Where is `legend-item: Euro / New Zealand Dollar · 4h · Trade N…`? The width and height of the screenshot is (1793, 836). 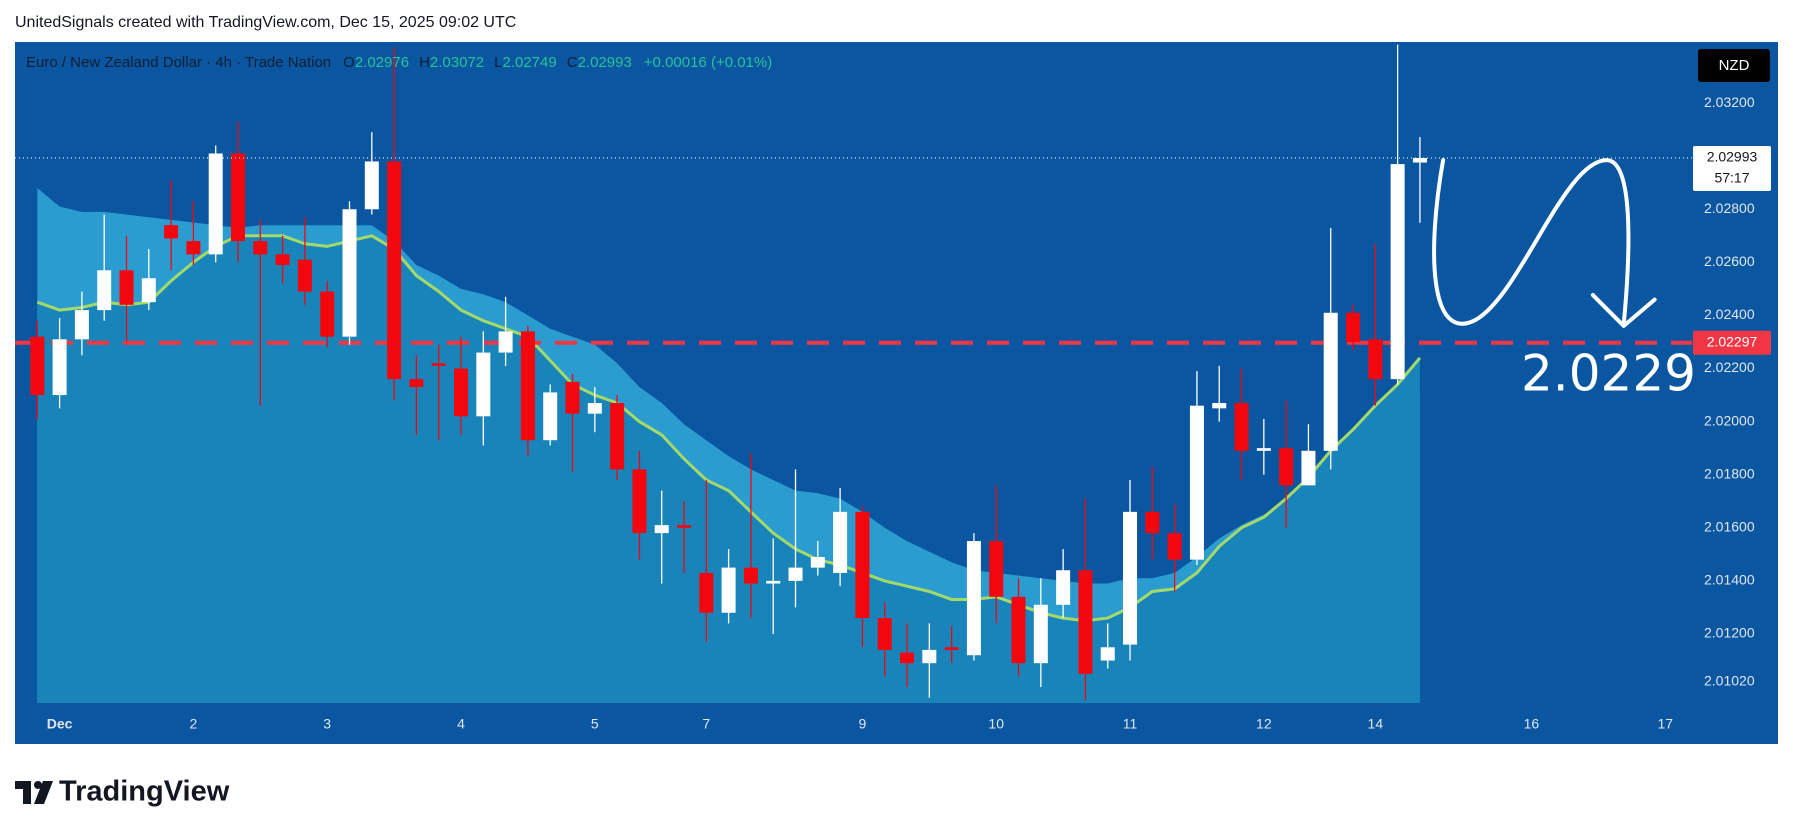 legend-item: Euro / New Zealand Dollar · 4h · Trade N… is located at coordinates (178, 62).